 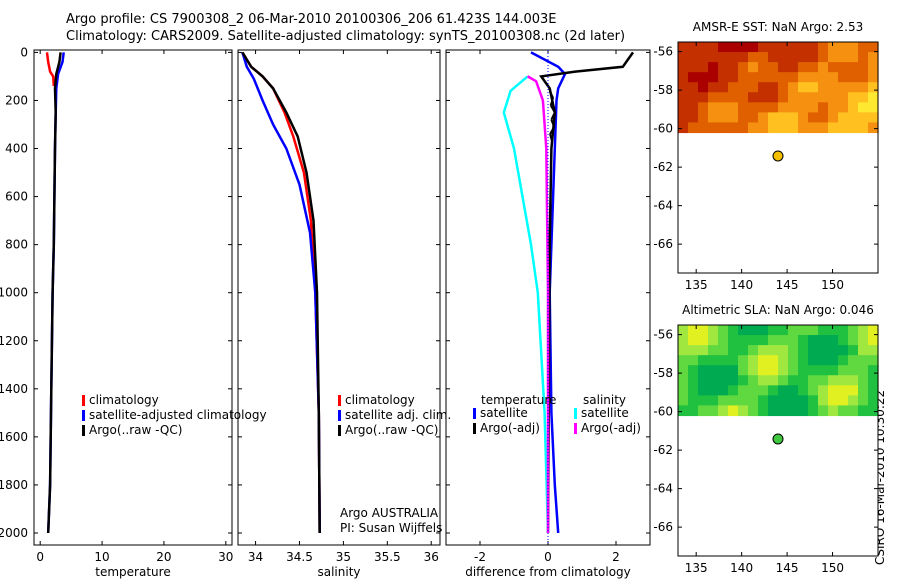 I want to click on sst_map-ytick-label--62: -62, so click(x=663, y=167).